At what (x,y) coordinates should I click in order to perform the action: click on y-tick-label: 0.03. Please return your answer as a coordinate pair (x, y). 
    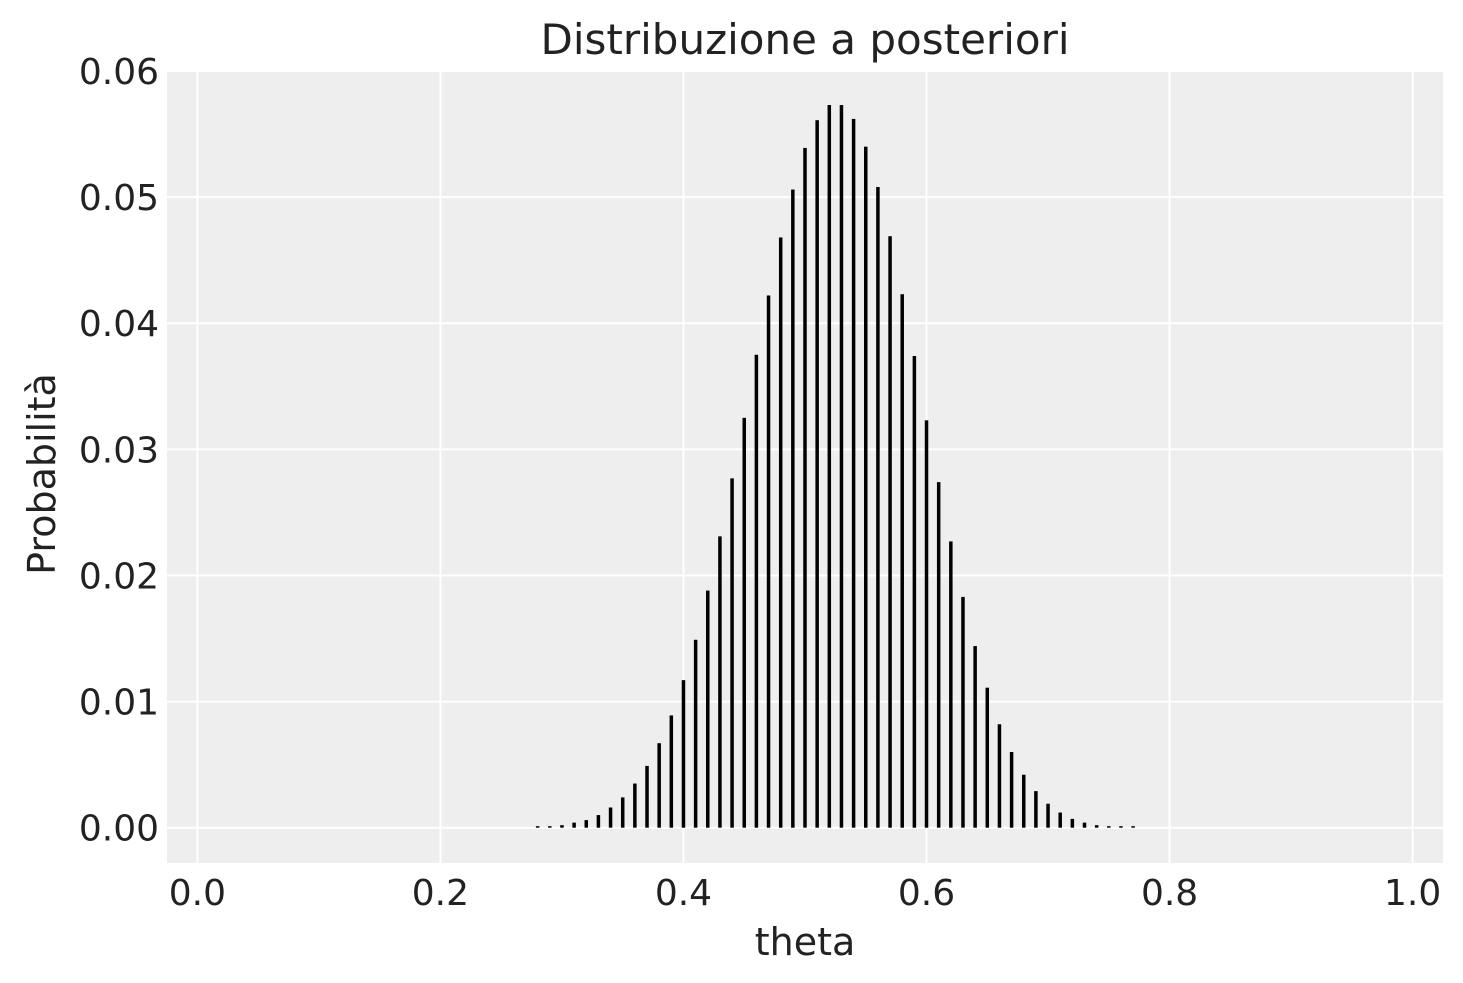
    Looking at the image, I should click on (119, 450).